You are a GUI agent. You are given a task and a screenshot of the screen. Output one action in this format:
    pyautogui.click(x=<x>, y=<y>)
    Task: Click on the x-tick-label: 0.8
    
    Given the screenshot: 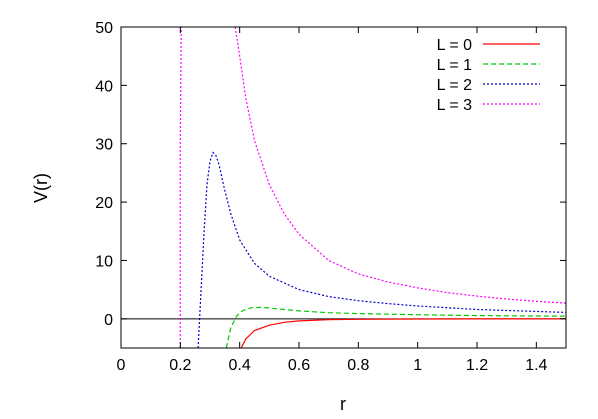 What is the action you would take?
    pyautogui.click(x=358, y=365)
    